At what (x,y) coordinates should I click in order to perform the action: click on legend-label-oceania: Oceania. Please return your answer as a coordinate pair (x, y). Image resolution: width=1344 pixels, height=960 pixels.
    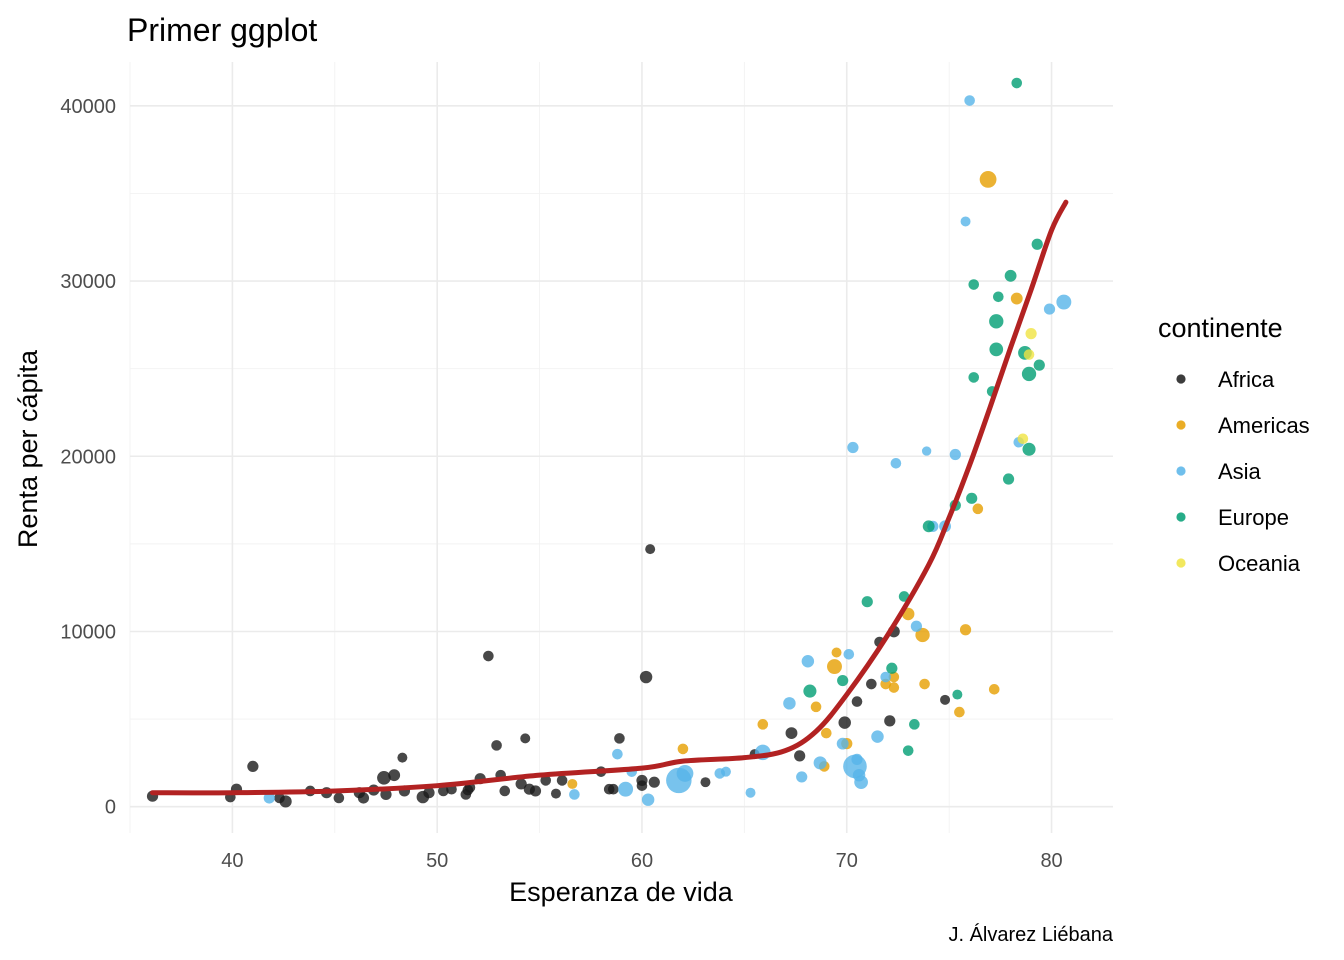
    Looking at the image, I should click on (1259, 563).